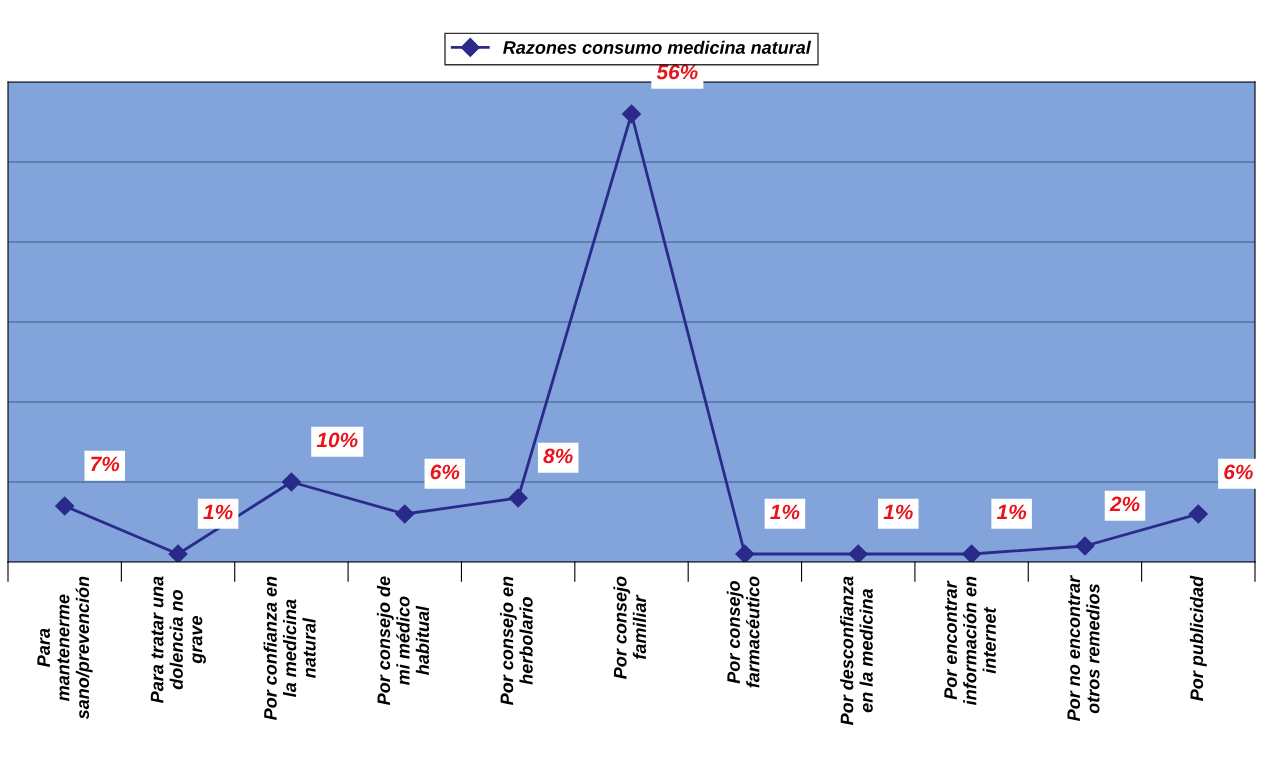 The height and width of the screenshot is (776, 1262). Describe the element at coordinates (289, 648) in the screenshot. I see `x-tick-label: Por confianza en la medicina natural` at that location.